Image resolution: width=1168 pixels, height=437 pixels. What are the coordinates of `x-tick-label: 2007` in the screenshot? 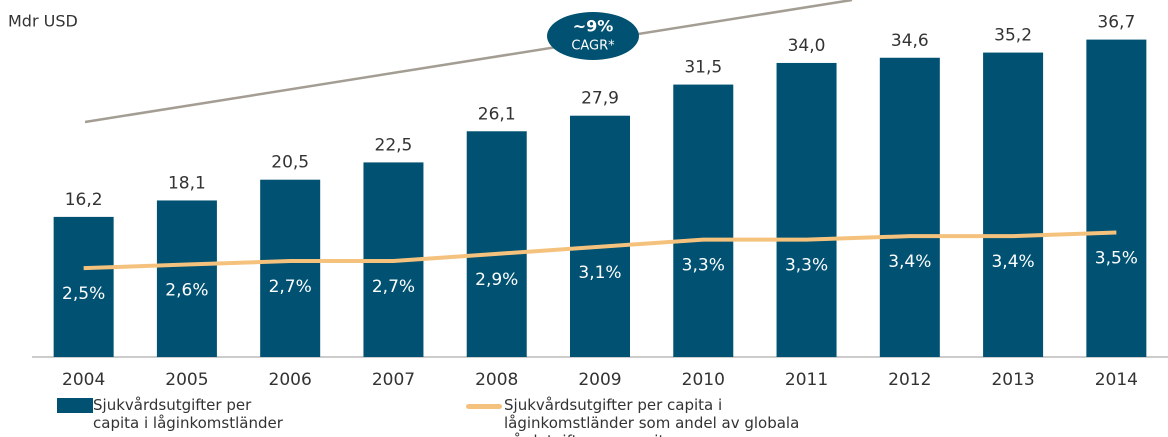 It's located at (393, 380).